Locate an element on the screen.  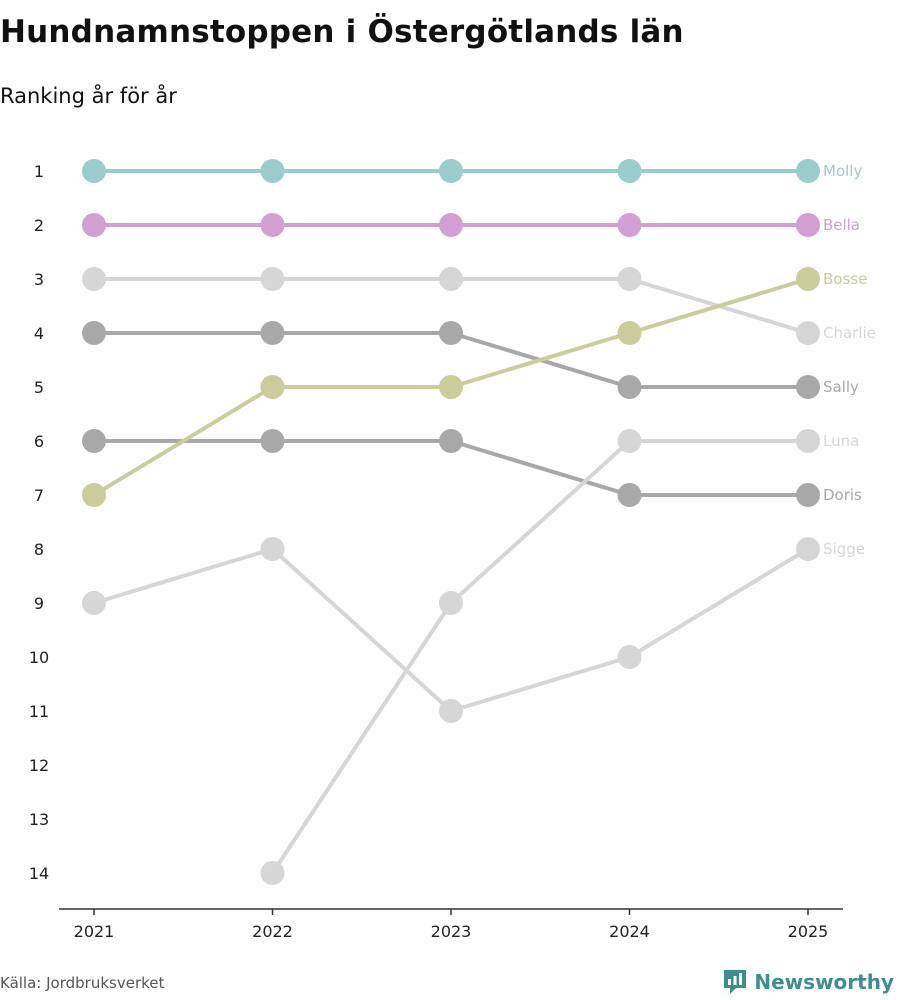
x-tick-label: 2021 is located at coordinates (94, 931).